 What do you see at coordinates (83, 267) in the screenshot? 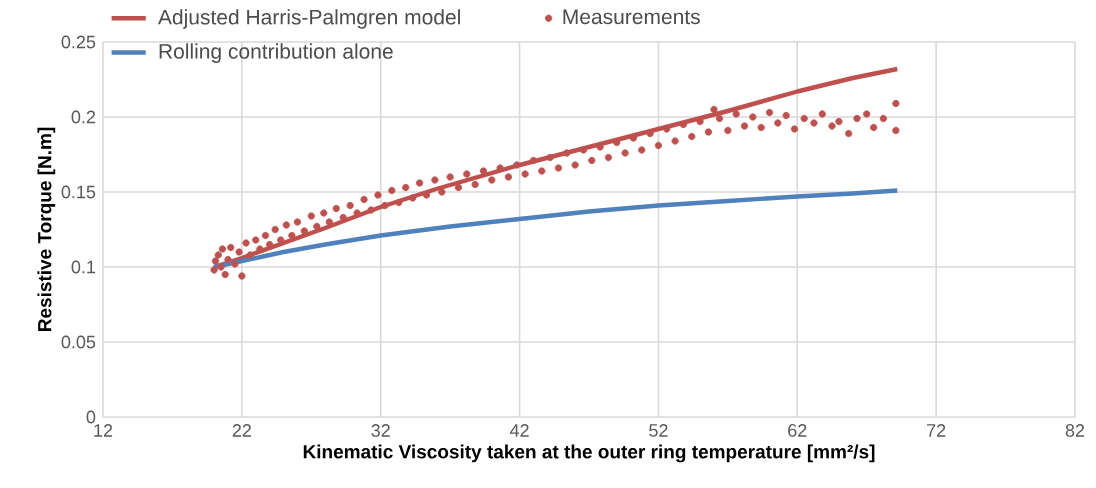
I see `y-tick-label: 0.1` at bounding box center [83, 267].